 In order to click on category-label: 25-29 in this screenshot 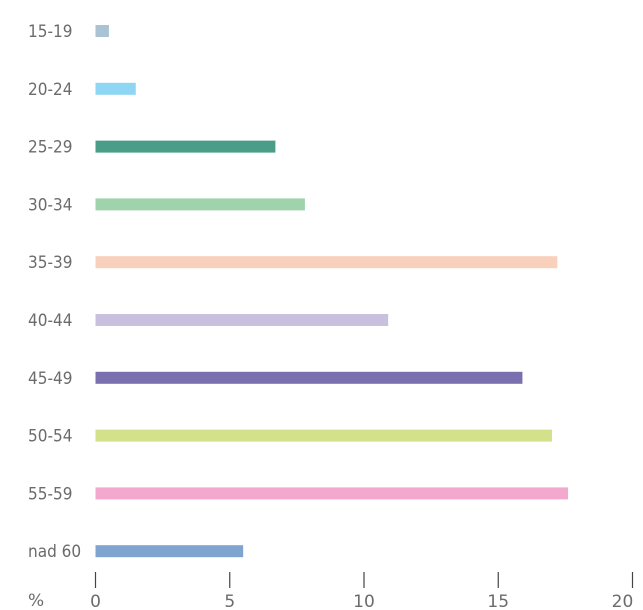, I will do `click(50, 148)`.